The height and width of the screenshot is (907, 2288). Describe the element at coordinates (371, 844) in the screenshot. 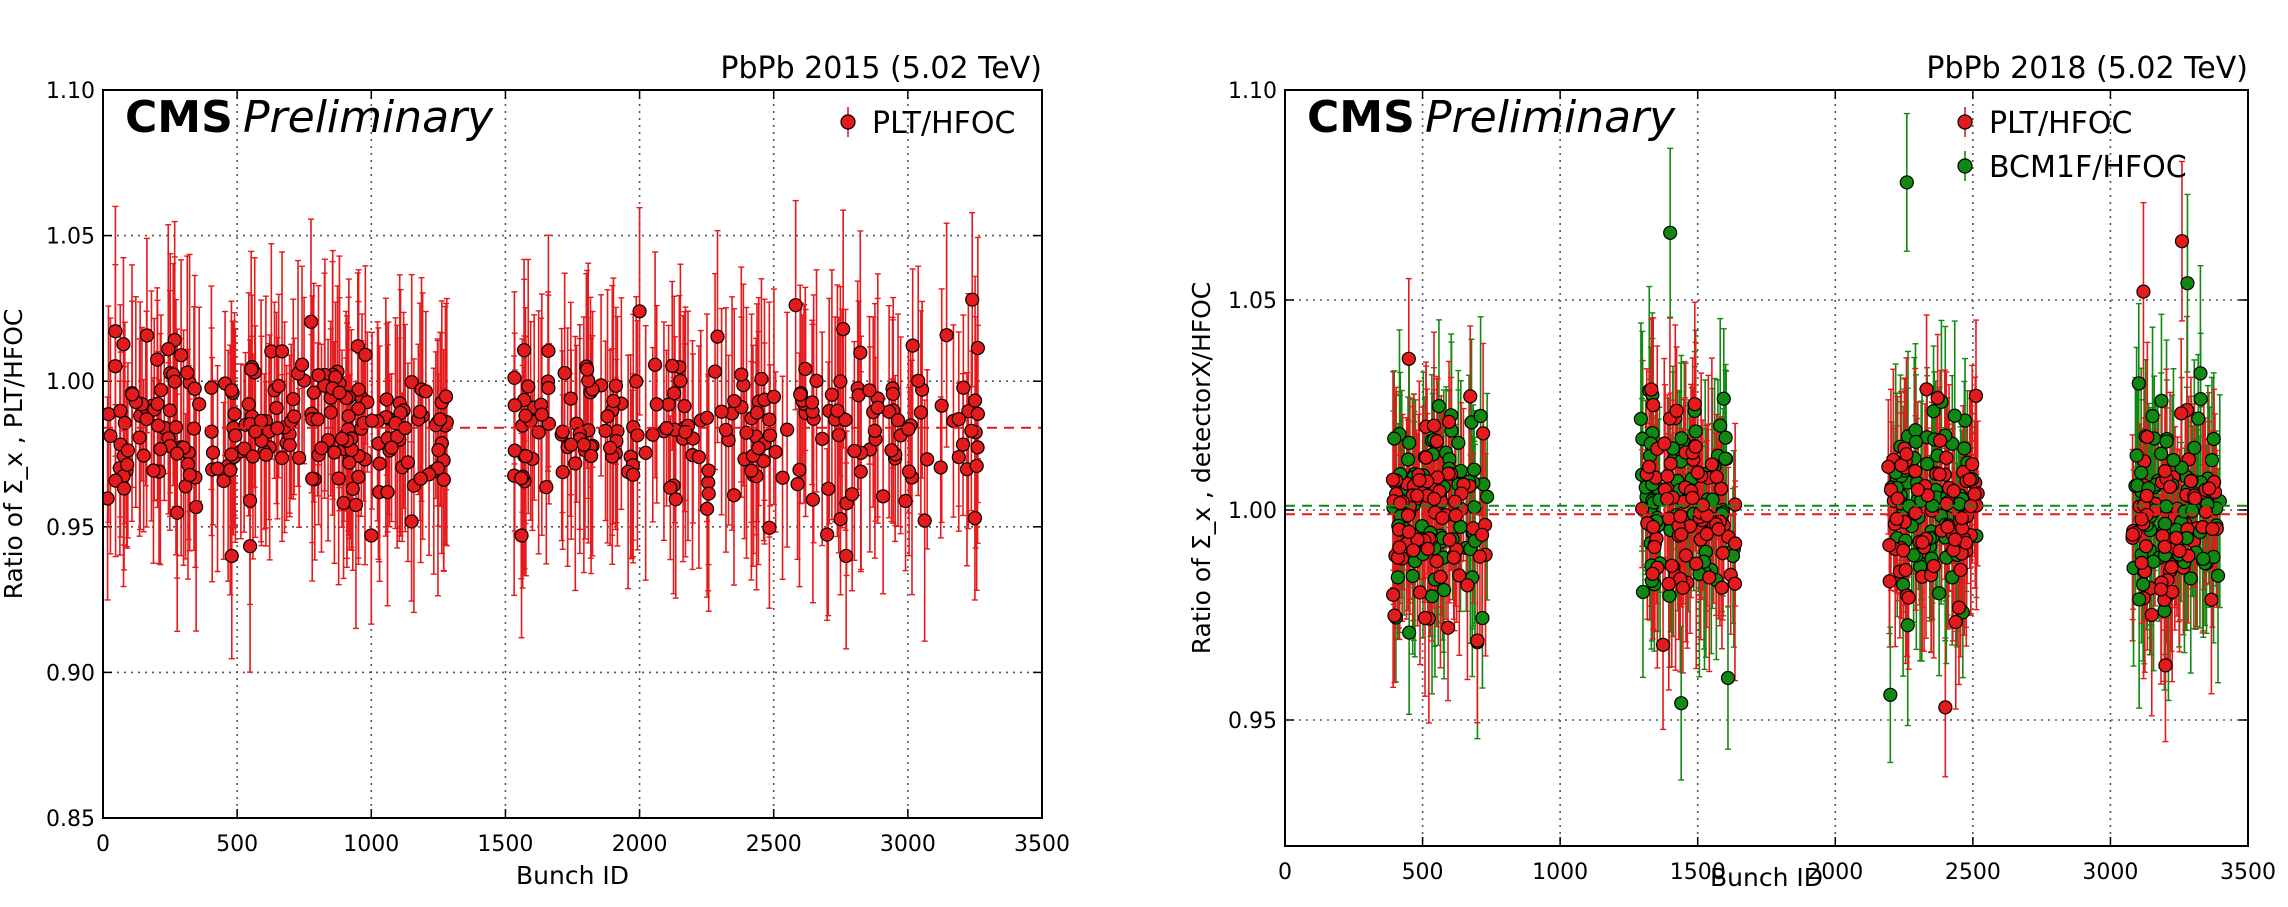

I see `x-tick-label: 1000` at that location.